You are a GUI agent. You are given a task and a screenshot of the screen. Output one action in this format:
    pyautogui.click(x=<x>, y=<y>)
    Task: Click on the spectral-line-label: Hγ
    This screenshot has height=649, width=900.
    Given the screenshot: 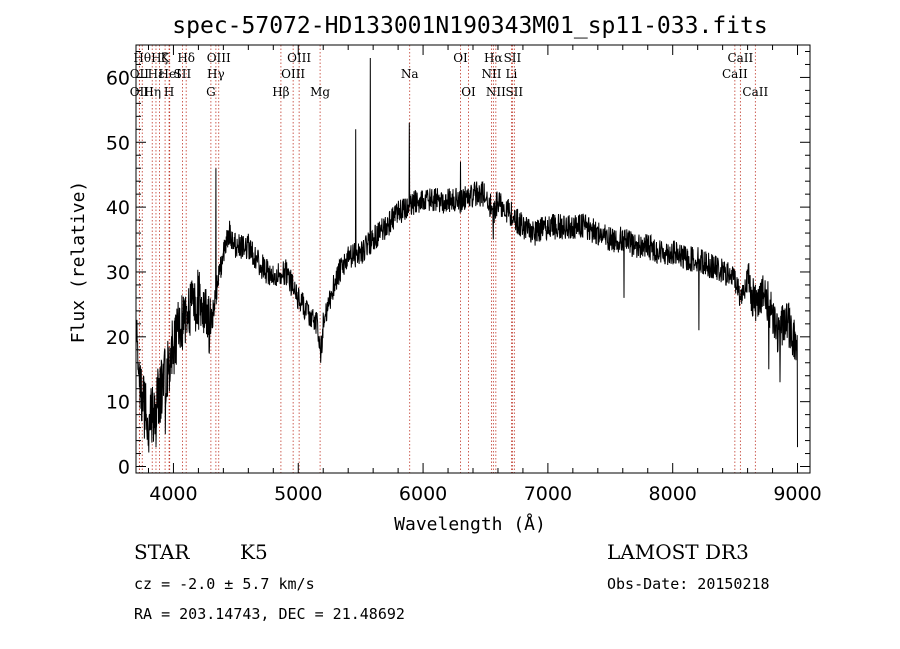 What is the action you would take?
    pyautogui.click(x=216, y=74)
    